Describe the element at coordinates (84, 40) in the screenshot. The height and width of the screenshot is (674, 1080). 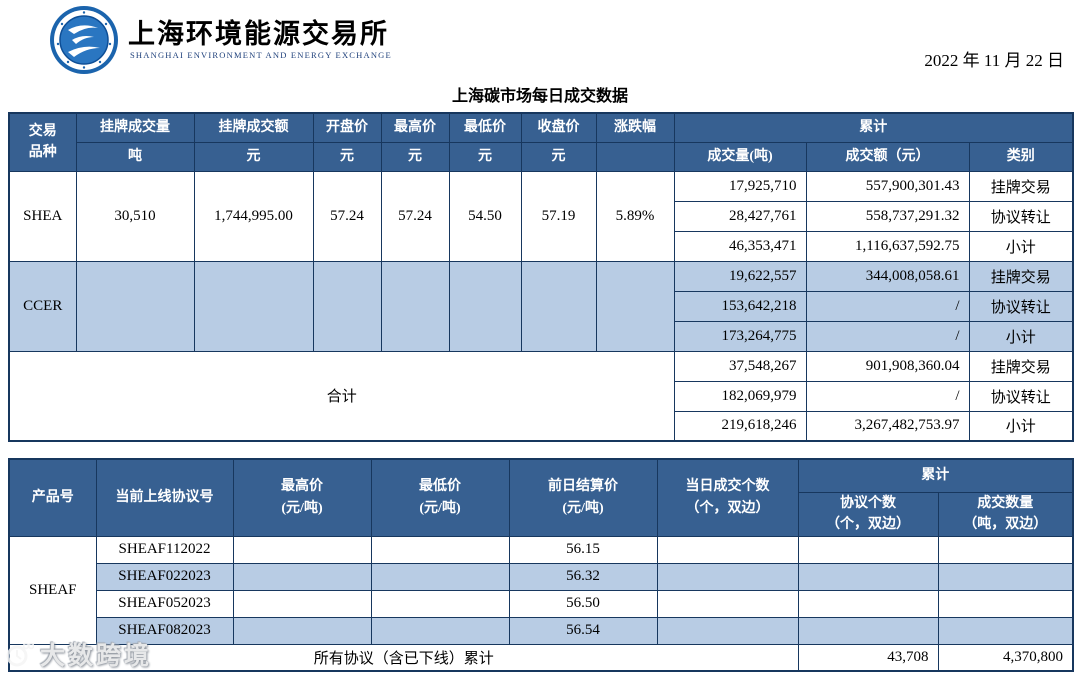
I see `exchange-logo-icon` at that location.